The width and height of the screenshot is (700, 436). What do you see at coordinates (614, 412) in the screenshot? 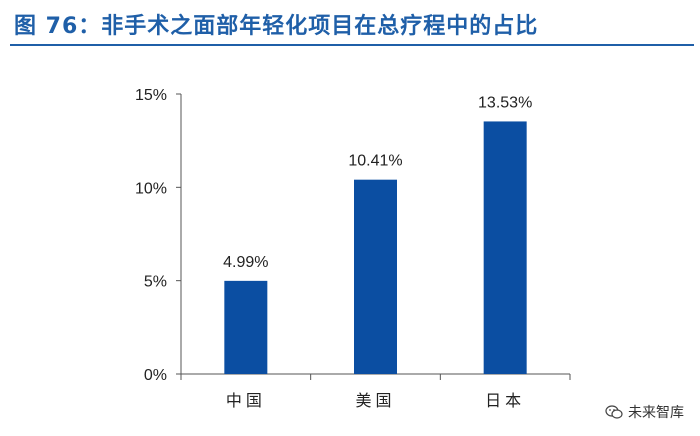
I see `wechat-icon` at bounding box center [614, 412].